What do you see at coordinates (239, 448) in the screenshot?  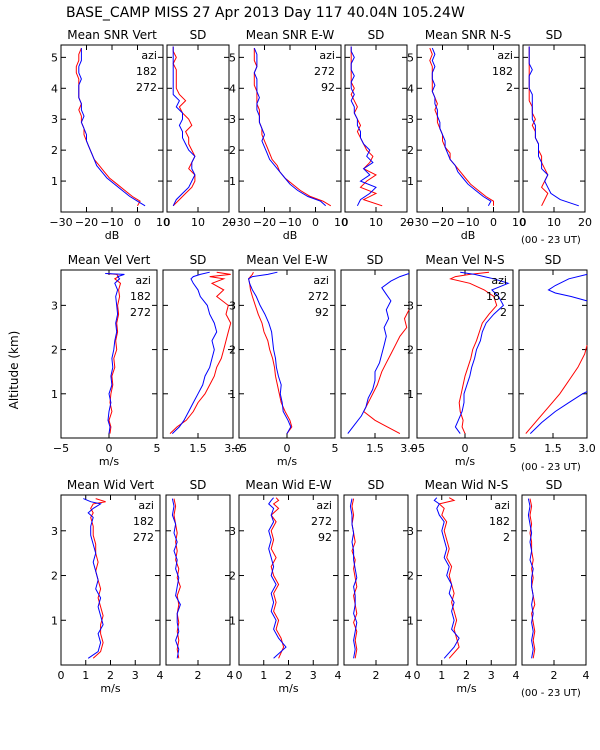 I see `x-tick-label: −5` at bounding box center [239, 448].